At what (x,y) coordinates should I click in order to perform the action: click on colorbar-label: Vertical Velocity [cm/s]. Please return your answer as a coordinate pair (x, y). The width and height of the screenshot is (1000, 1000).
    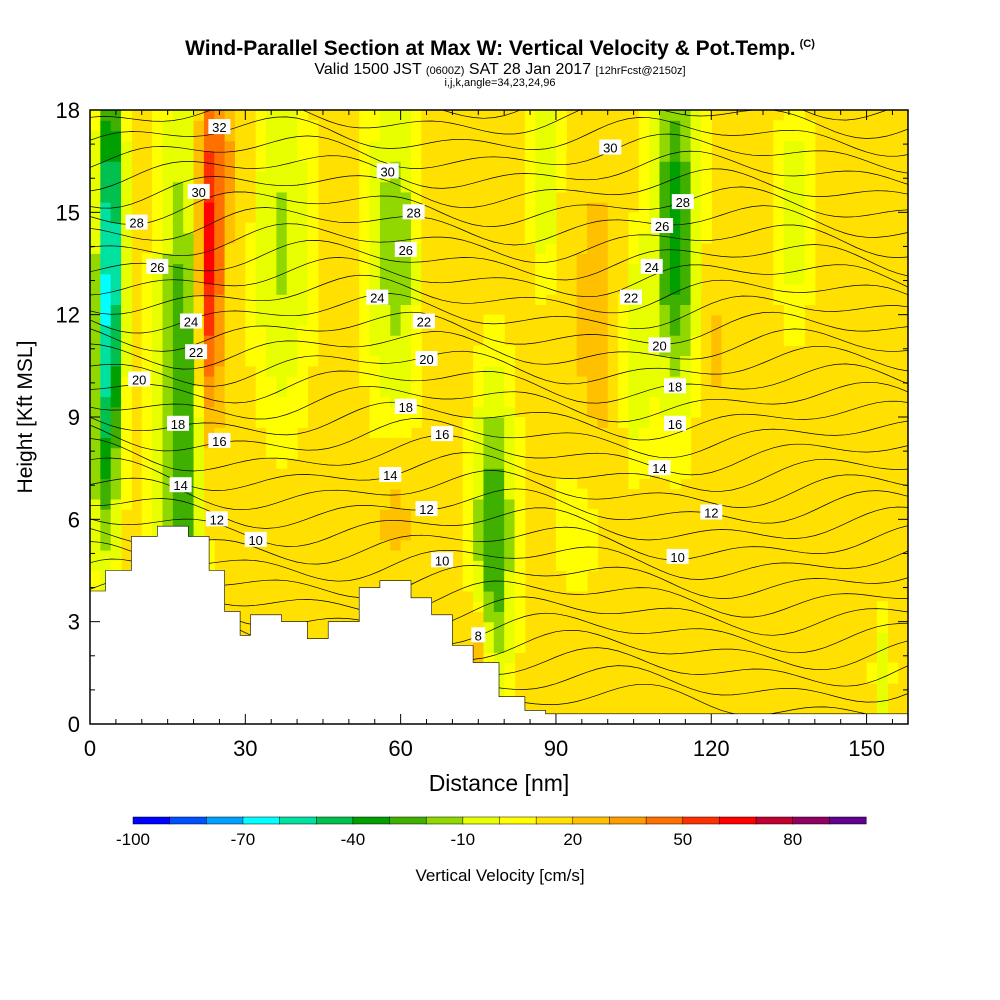
    Looking at the image, I should click on (499, 875).